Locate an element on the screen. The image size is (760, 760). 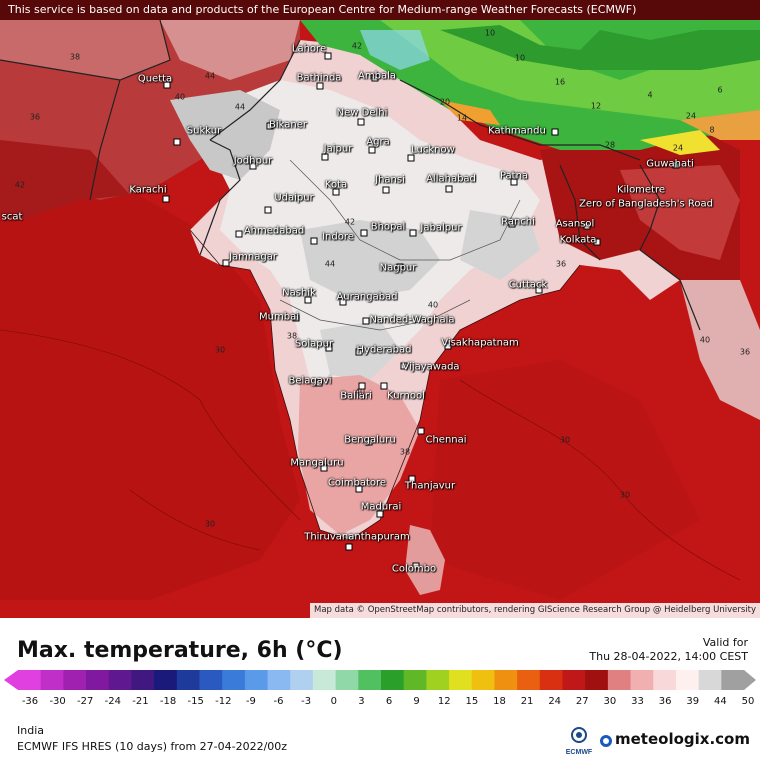
isoline-label: 8 is located at coordinates (712, 130).